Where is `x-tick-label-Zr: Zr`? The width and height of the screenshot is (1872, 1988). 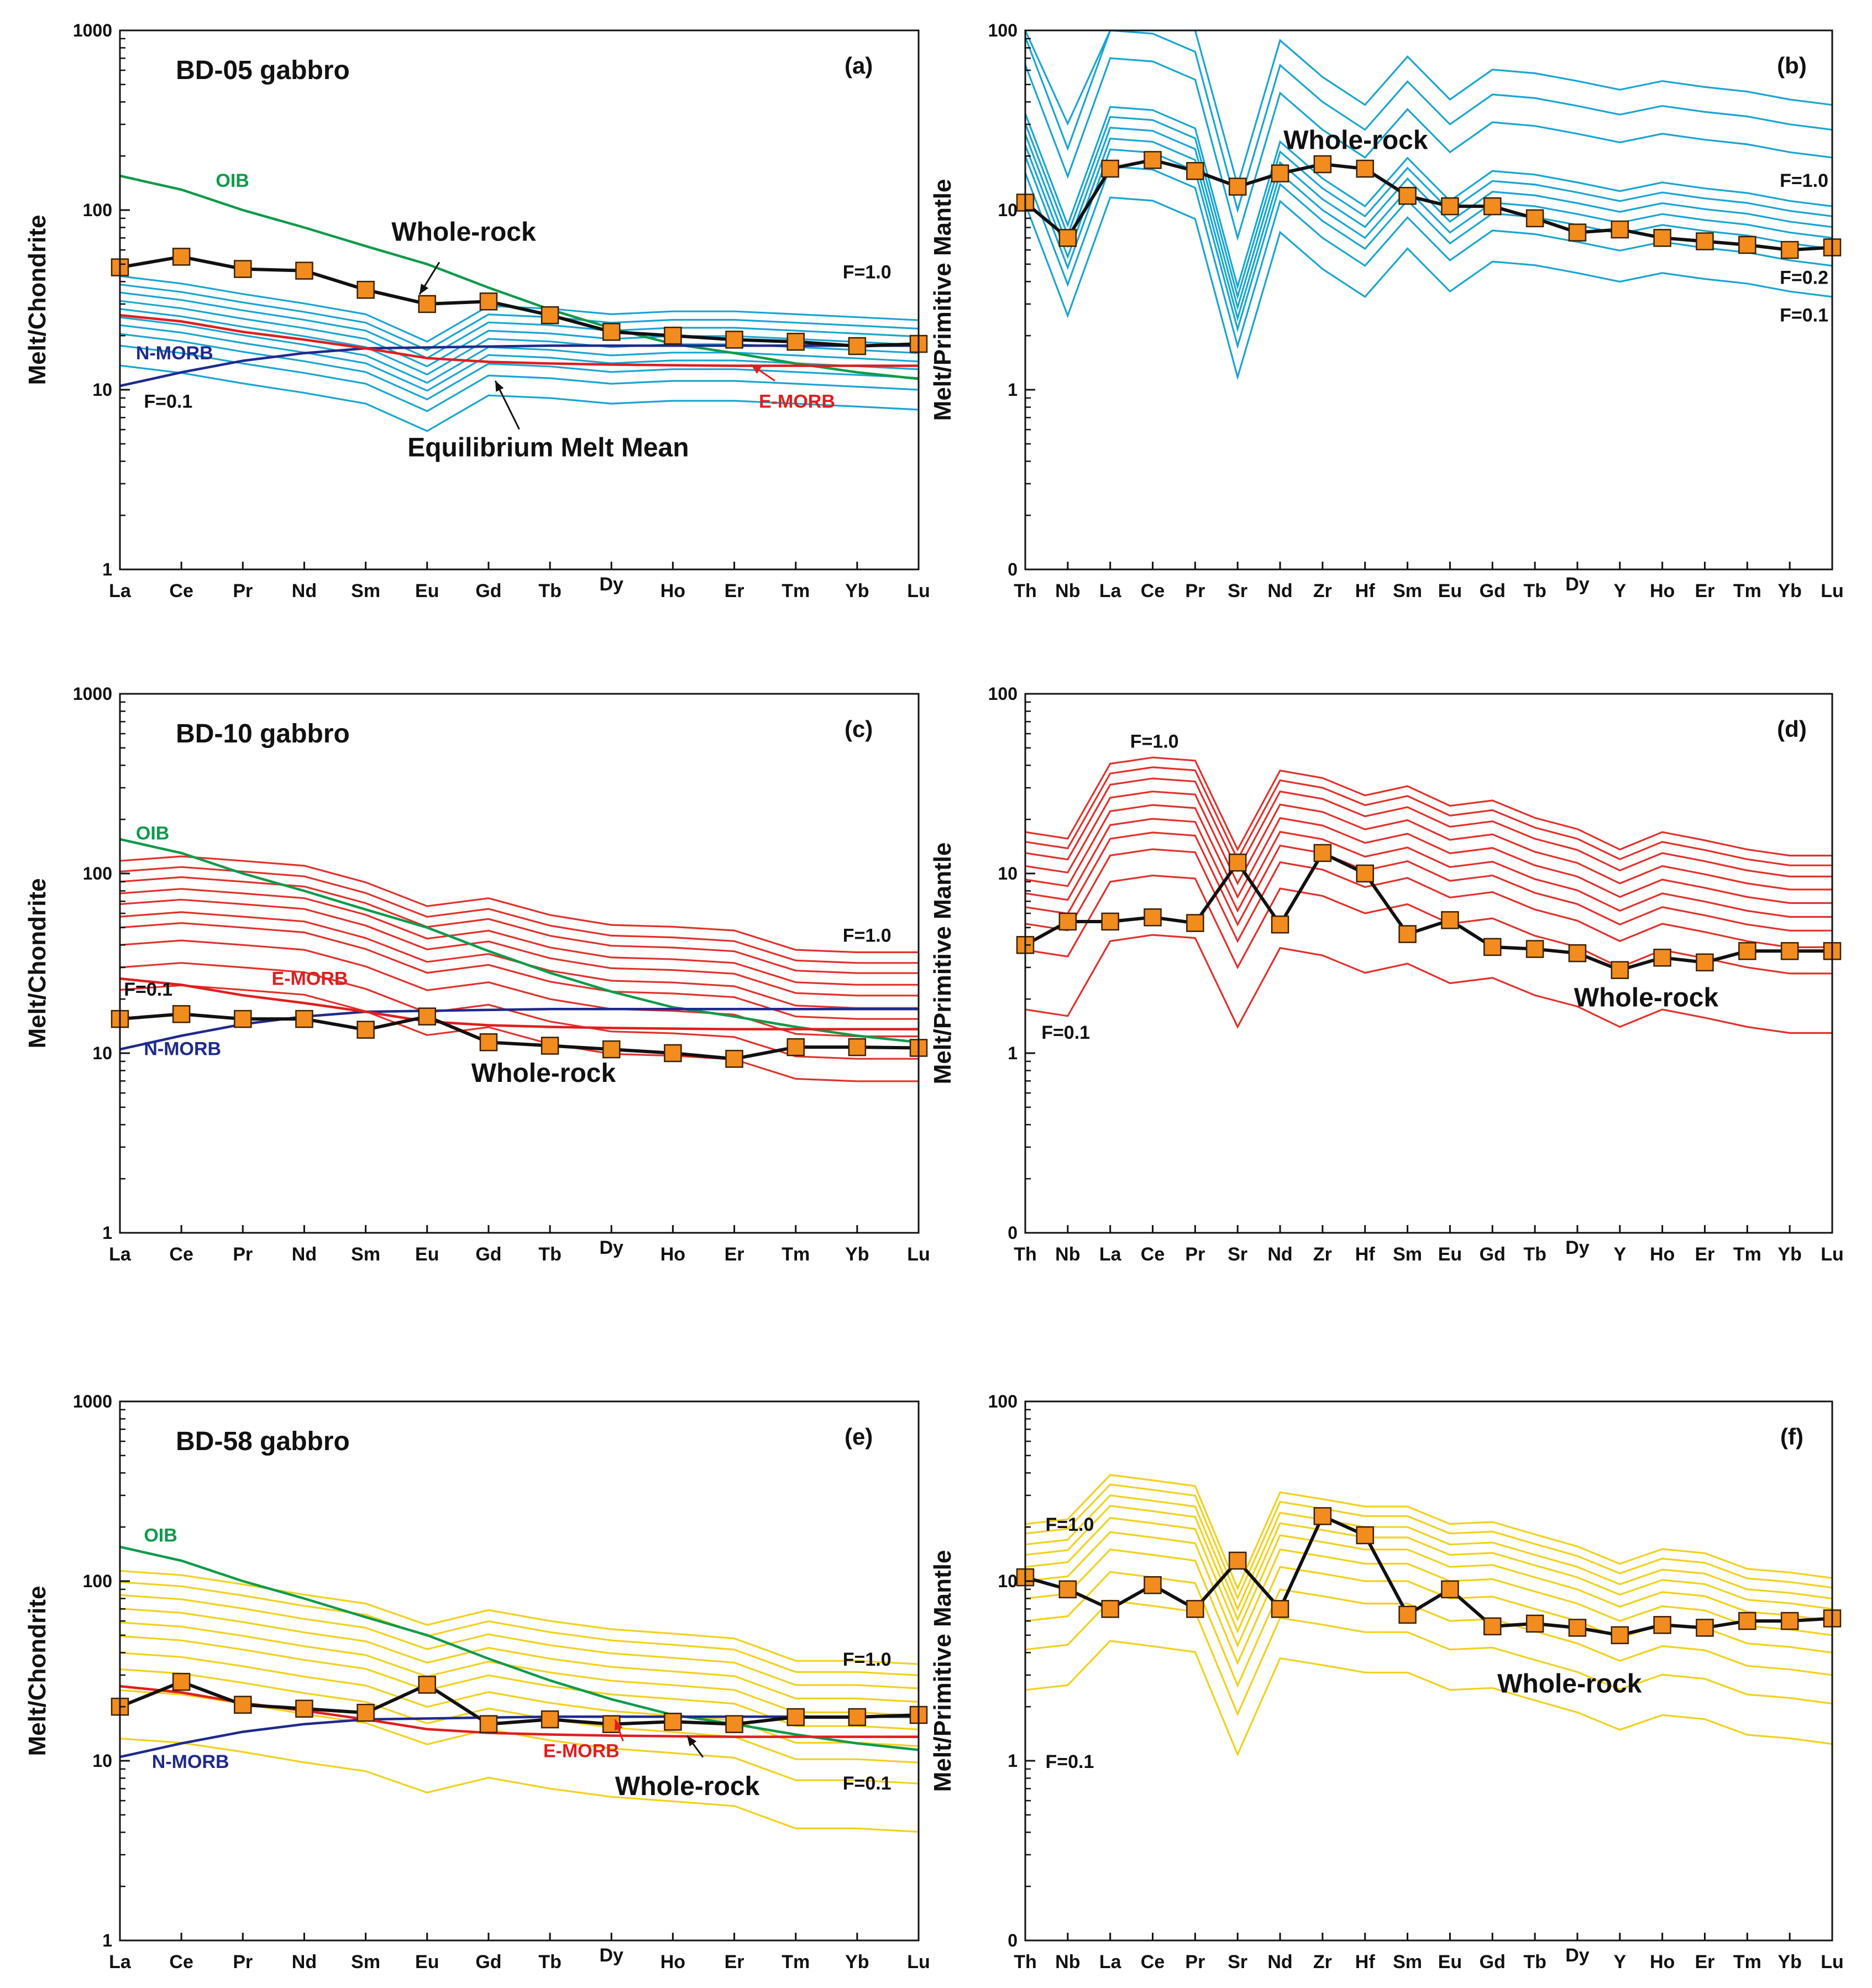 x-tick-label-Zr: Zr is located at coordinates (1322, 591).